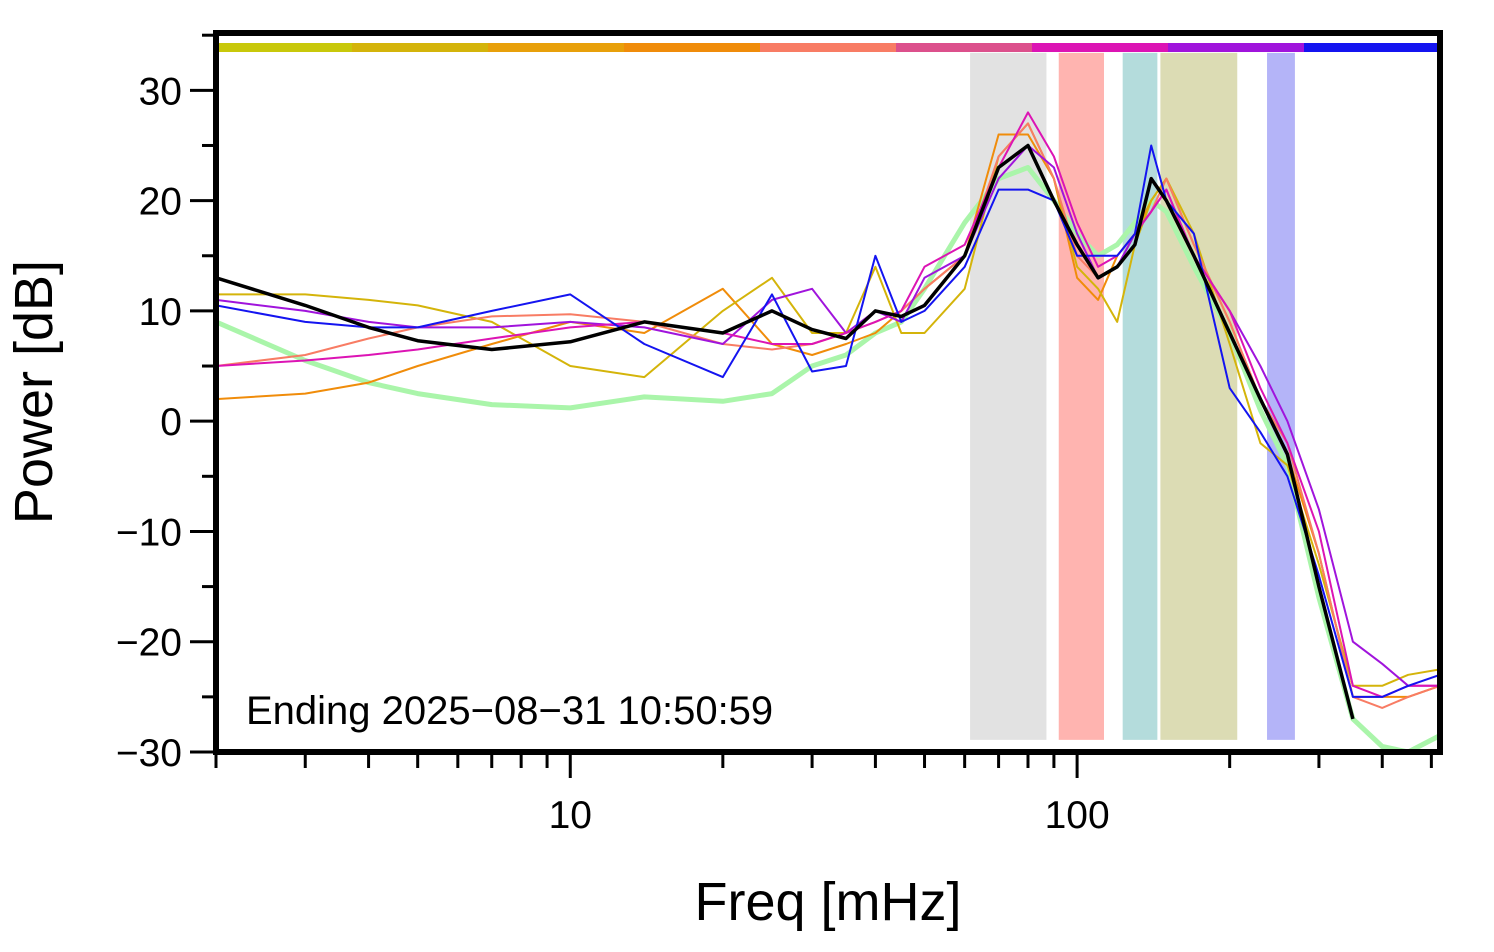 This screenshot has width=1494, height=952. What do you see at coordinates (160, 91) in the screenshot?
I see `y-tick-label: 30` at bounding box center [160, 91].